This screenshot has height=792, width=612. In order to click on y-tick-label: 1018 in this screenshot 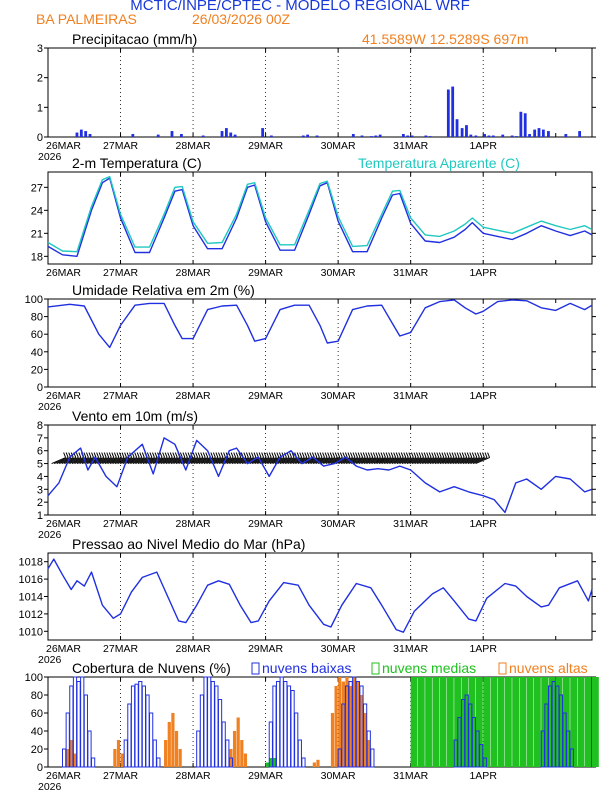, I will do `click(31, 563)`.